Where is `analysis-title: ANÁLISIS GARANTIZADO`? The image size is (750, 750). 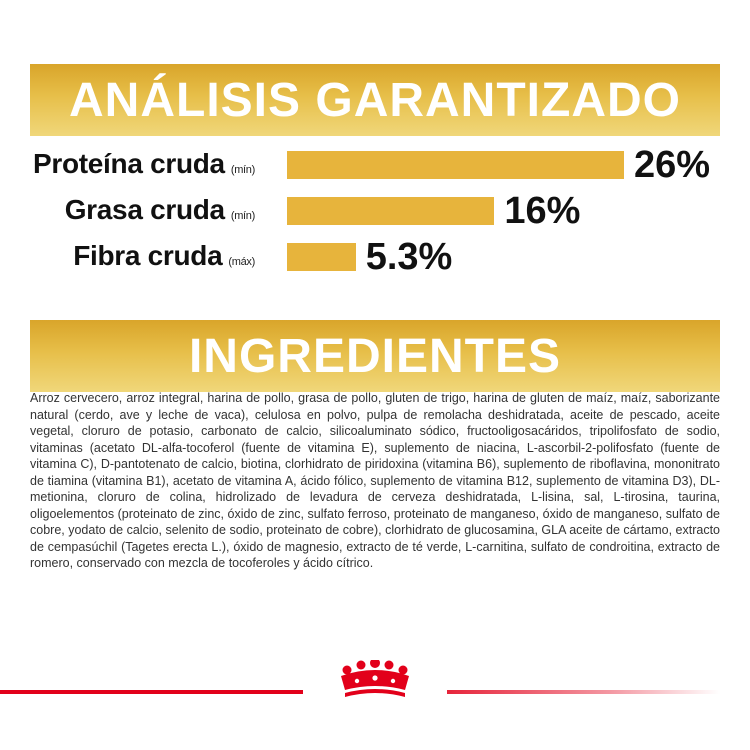 analysis-title: ANÁLISIS GARANTIZADO is located at coordinates (375, 100).